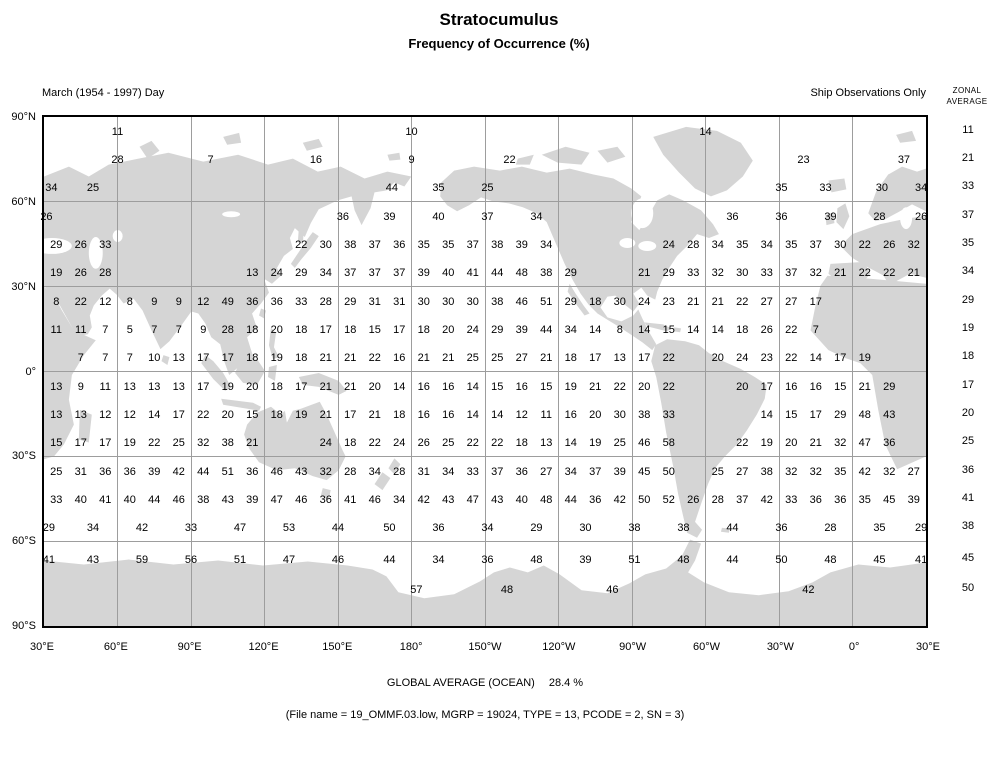 The height and width of the screenshot is (760, 998). I want to click on zonal-average-value: 38, so click(968, 526).